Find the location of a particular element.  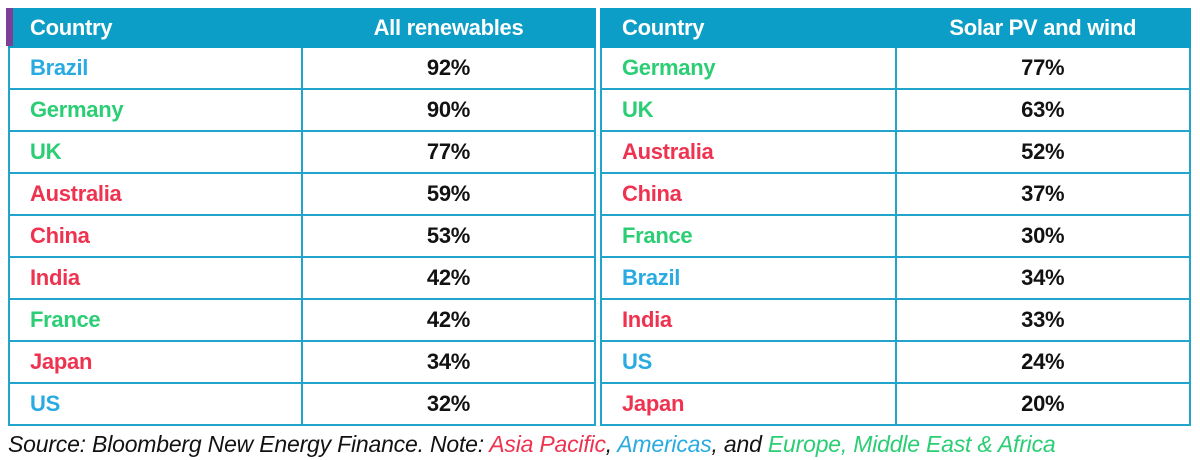

table-row: China 53% is located at coordinates (302, 236).